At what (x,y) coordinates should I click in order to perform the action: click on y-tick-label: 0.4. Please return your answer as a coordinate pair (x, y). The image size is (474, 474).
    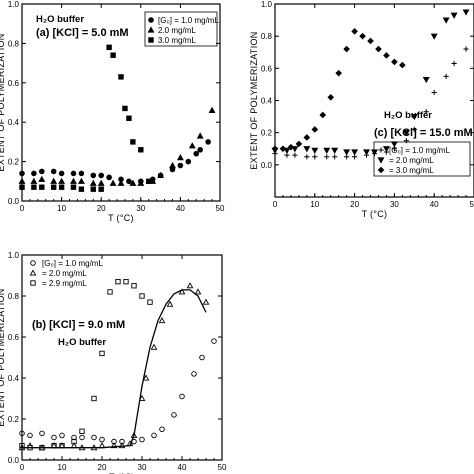
    Looking at the image, I should click on (267, 101).